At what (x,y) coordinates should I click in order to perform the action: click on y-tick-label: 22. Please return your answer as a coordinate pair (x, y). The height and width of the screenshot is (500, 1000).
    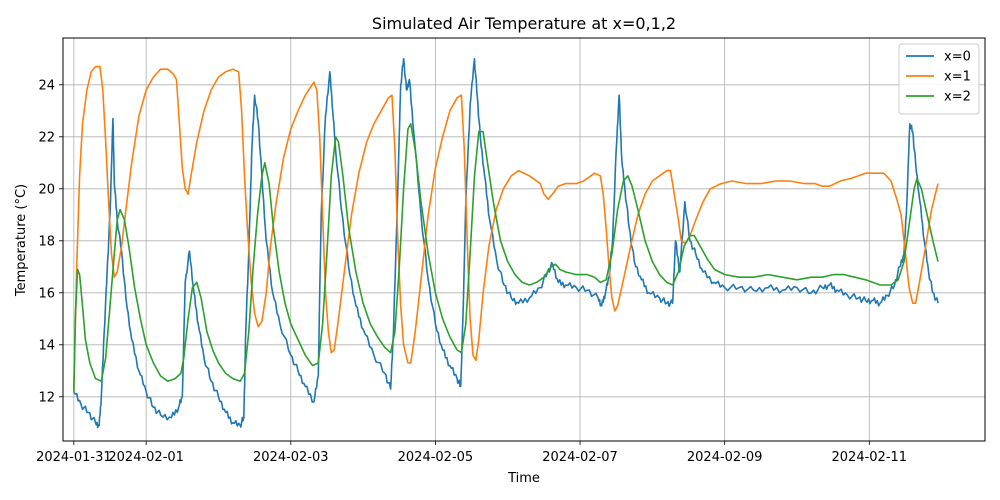
    Looking at the image, I should click on (46, 137).